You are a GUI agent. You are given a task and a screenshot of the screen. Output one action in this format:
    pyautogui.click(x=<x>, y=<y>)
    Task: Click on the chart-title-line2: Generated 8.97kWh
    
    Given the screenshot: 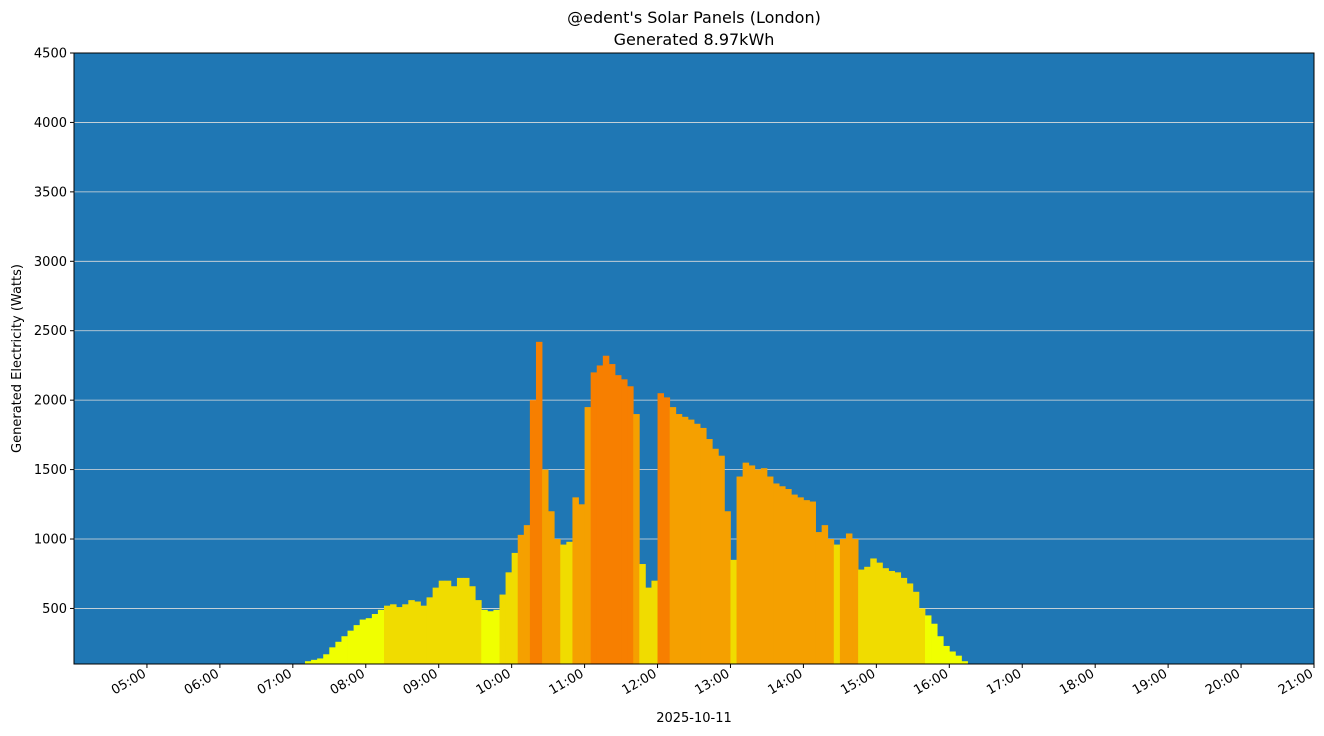 What is the action you would take?
    pyautogui.click(x=694, y=39)
    